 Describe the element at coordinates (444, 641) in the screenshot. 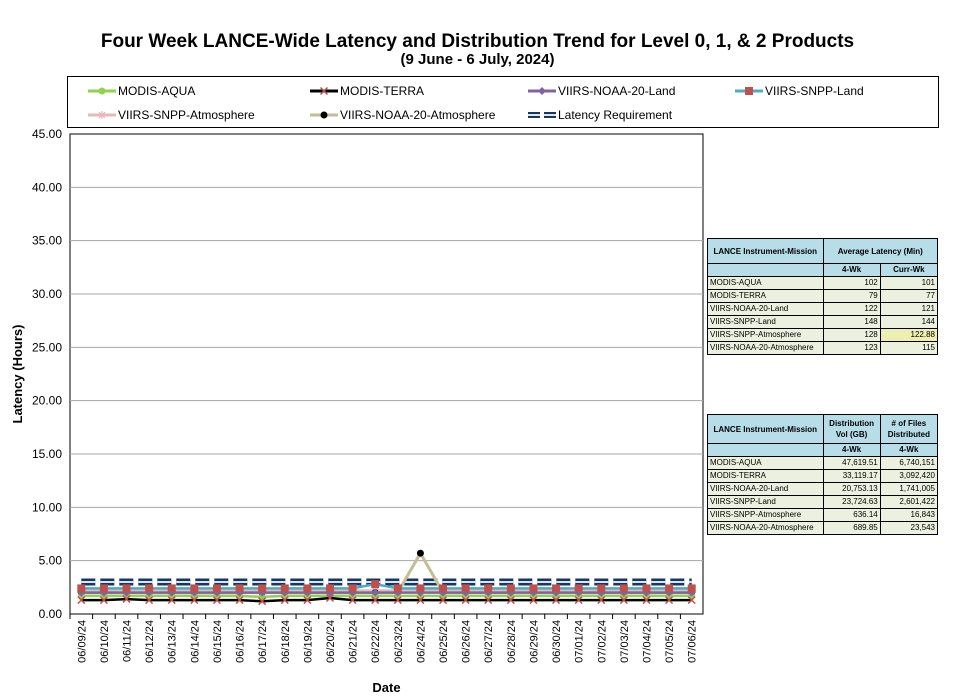

I see `x-tick-label: 06/25/24` at that location.